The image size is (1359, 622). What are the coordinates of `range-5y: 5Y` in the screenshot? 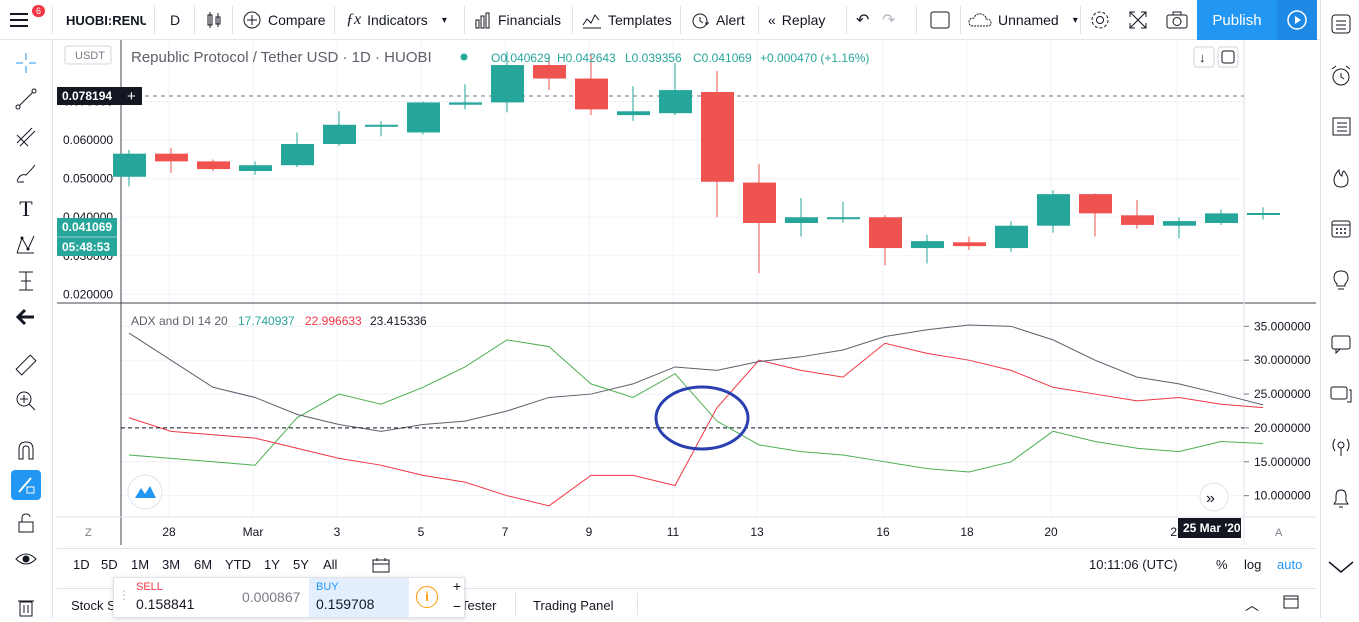 It's located at (301, 564).